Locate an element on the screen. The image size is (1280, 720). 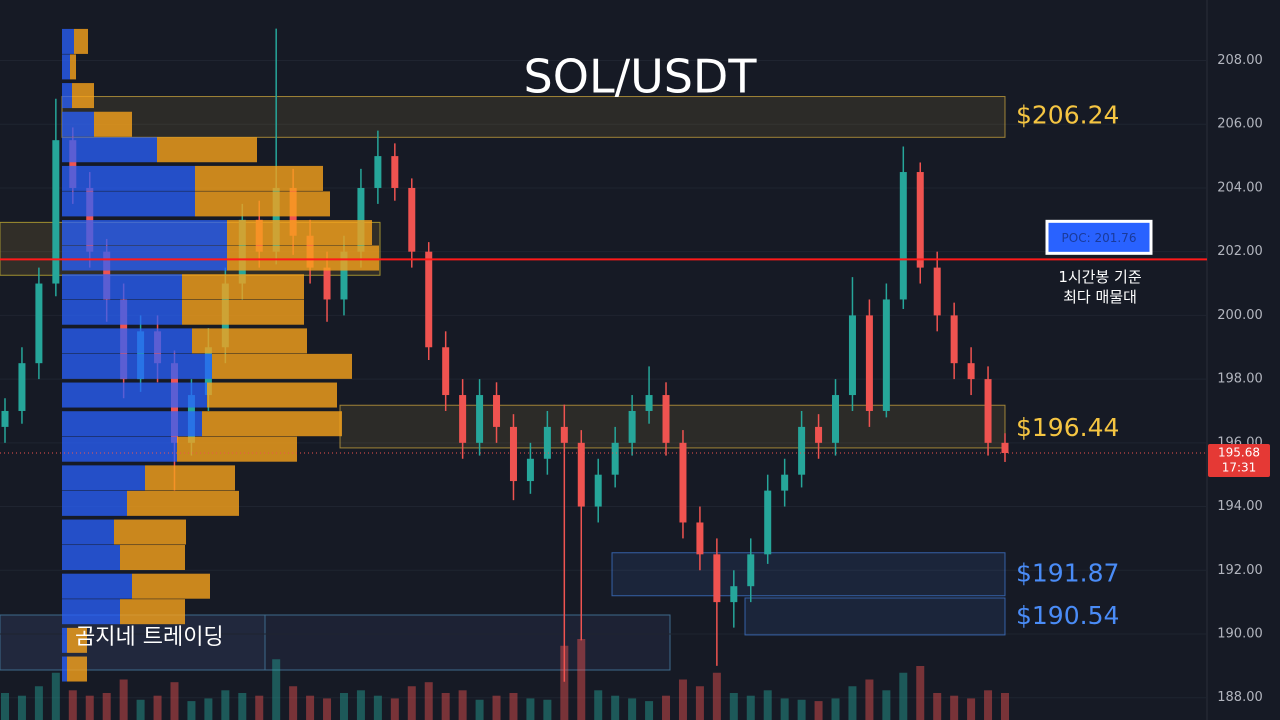
last-price-label: 195.68 is located at coordinates (1239, 453).